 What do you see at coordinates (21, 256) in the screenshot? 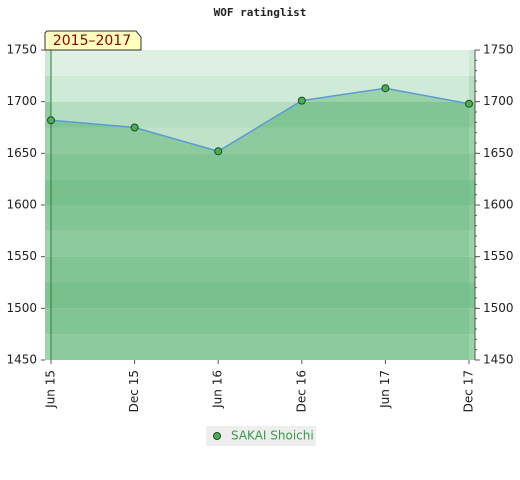
I see `y-tick-label: 1550` at bounding box center [21, 256].